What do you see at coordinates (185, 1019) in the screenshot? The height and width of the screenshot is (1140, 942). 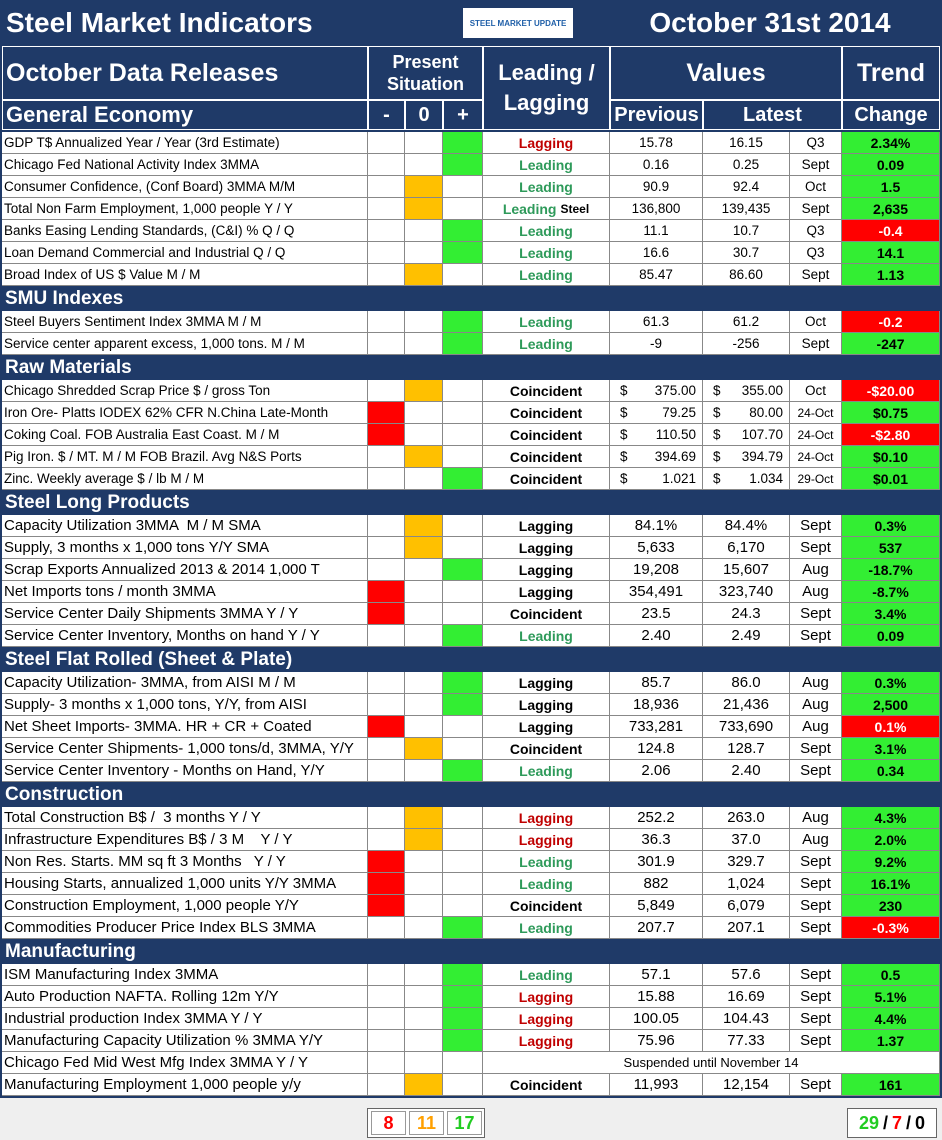 I see `row-label: Industrial production Index 3MMA Y / Y` at bounding box center [185, 1019].